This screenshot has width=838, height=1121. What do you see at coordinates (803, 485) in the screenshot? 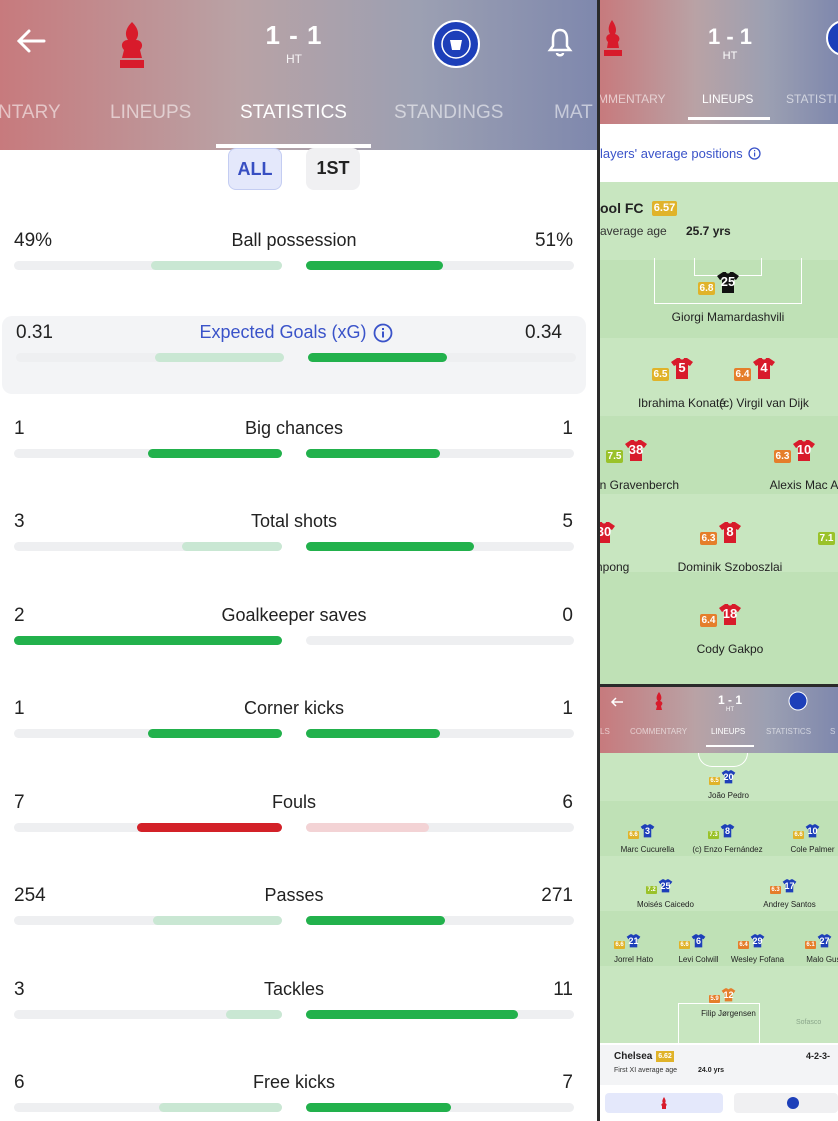
I see `player-name: Alexis Mac A` at bounding box center [803, 485].